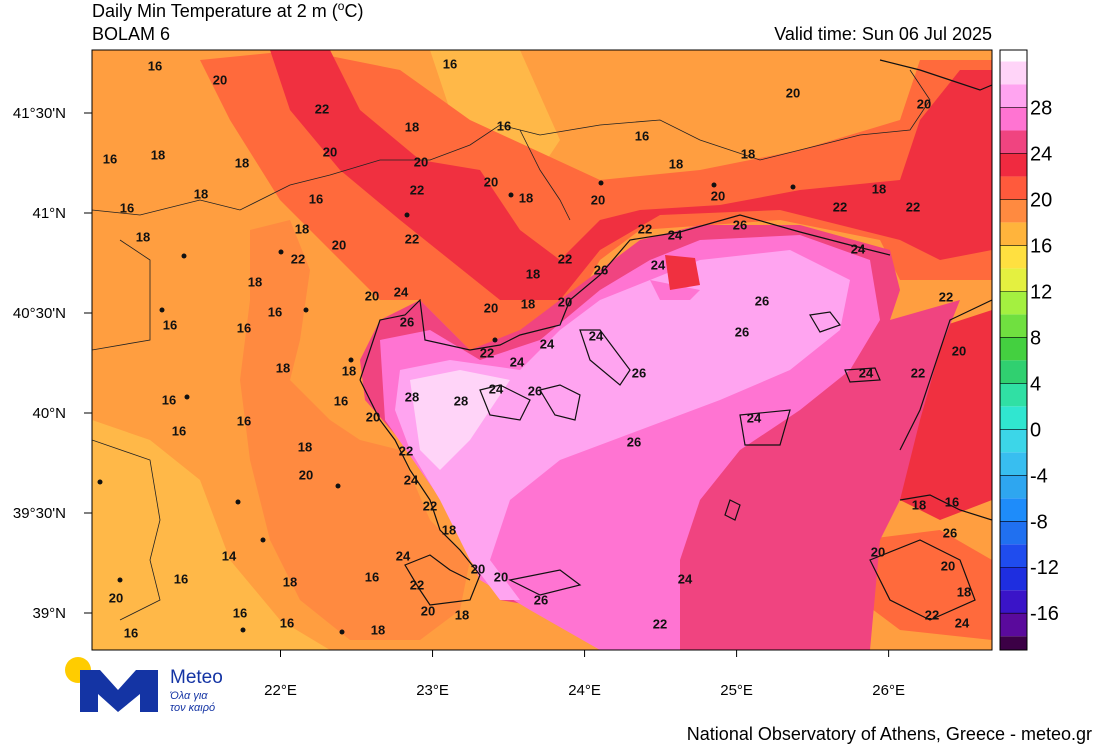 The image size is (1094, 750). What do you see at coordinates (119, 691) in the screenshot?
I see `logo-m` at bounding box center [119, 691].